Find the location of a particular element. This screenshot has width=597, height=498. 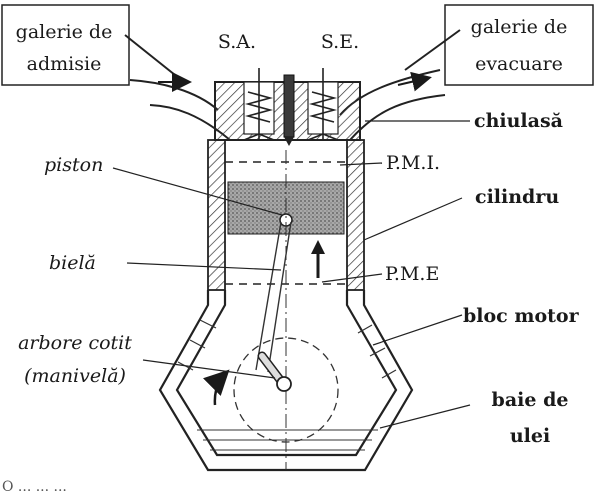

connecting-rod is located at coordinates (273, 297).